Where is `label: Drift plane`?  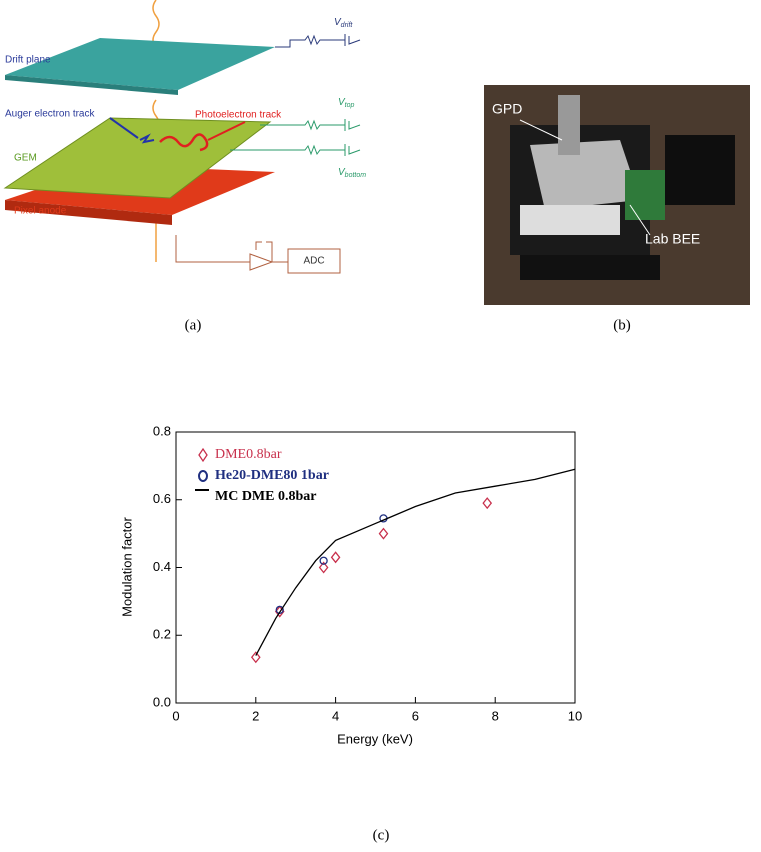 label: Drift plane is located at coordinates (28, 60).